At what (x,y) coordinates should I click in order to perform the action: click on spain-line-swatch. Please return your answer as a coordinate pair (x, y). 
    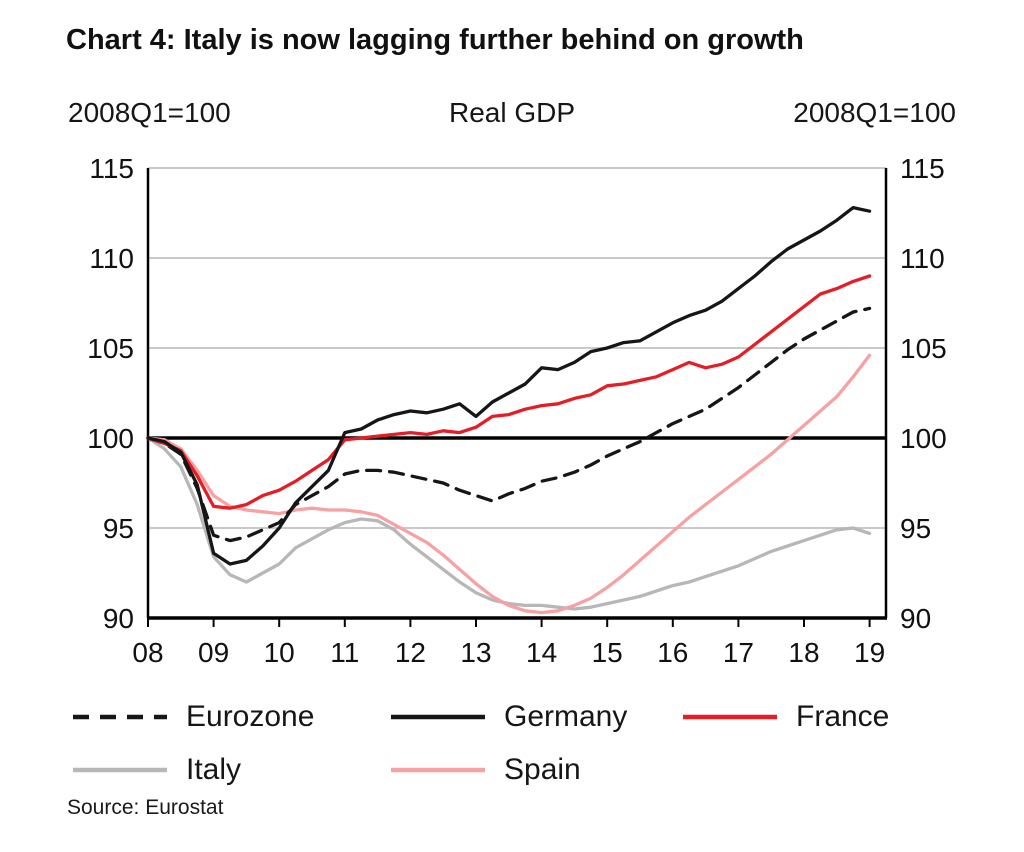
    Looking at the image, I should click on (438, 769).